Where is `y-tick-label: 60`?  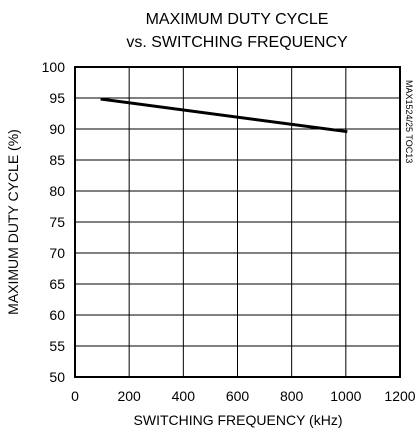 y-tick-label: 60 is located at coordinates (57, 315).